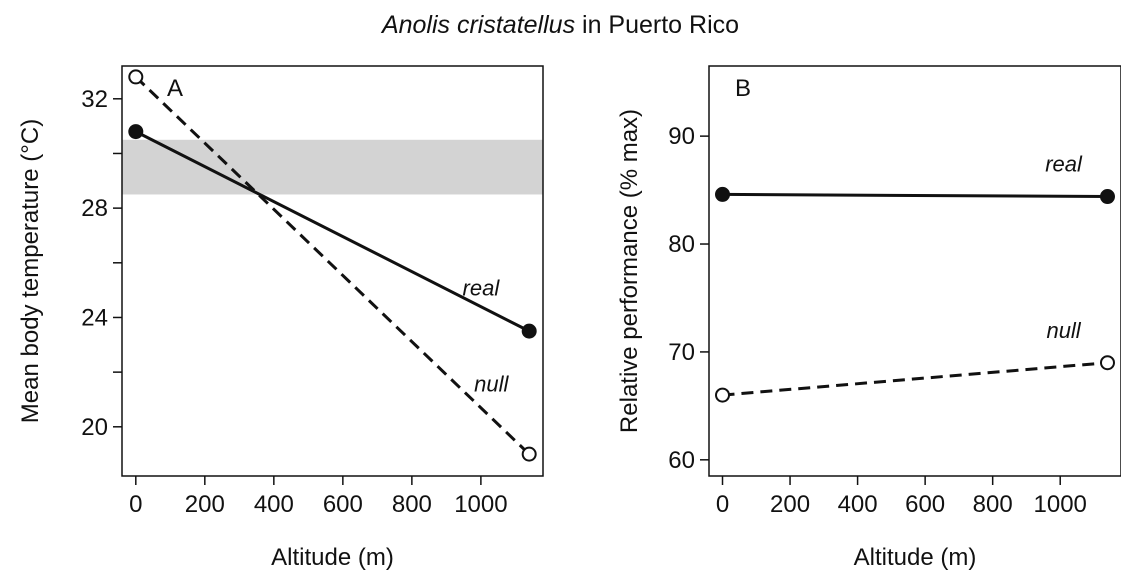  I want to click on y-tick-label: 70, so click(681, 352).